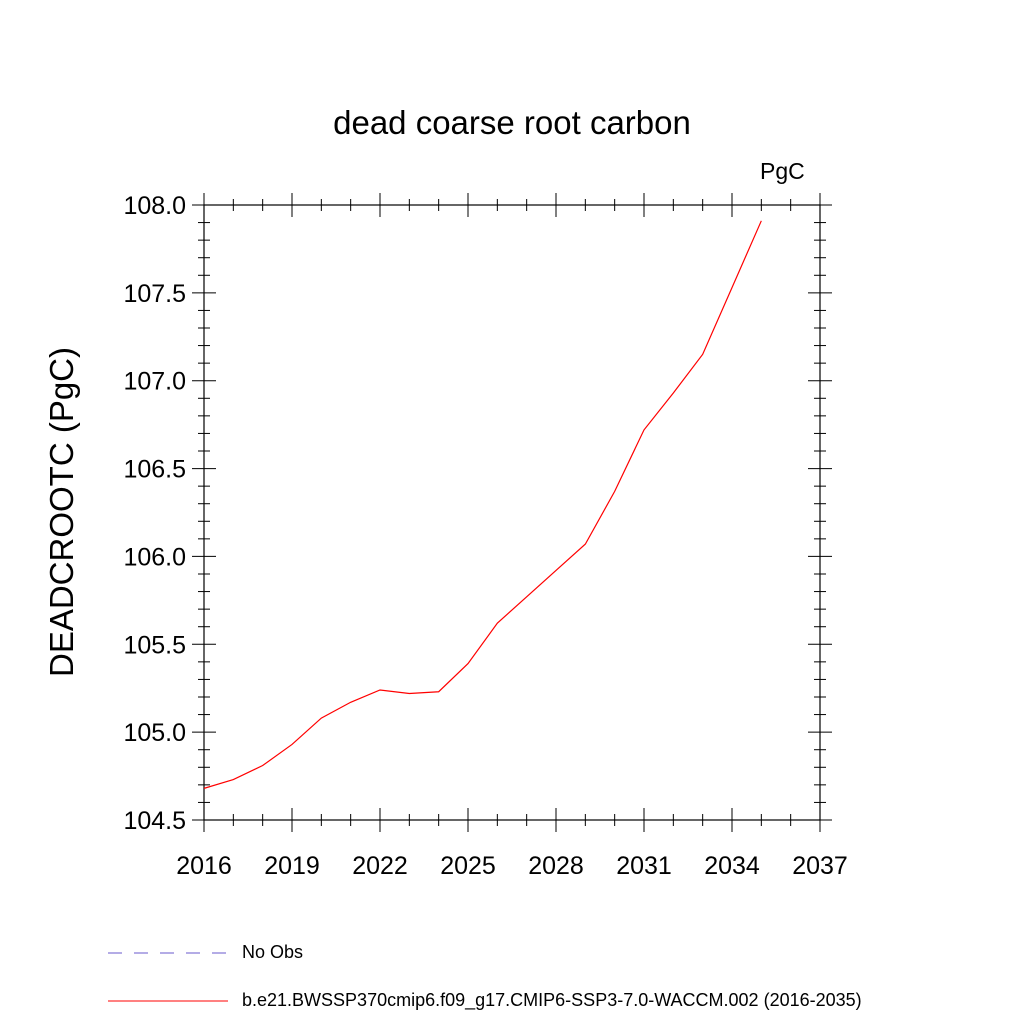 The width and height of the screenshot is (1024, 1024). What do you see at coordinates (154, 206) in the screenshot?
I see `y-tick-label: 108.0` at bounding box center [154, 206].